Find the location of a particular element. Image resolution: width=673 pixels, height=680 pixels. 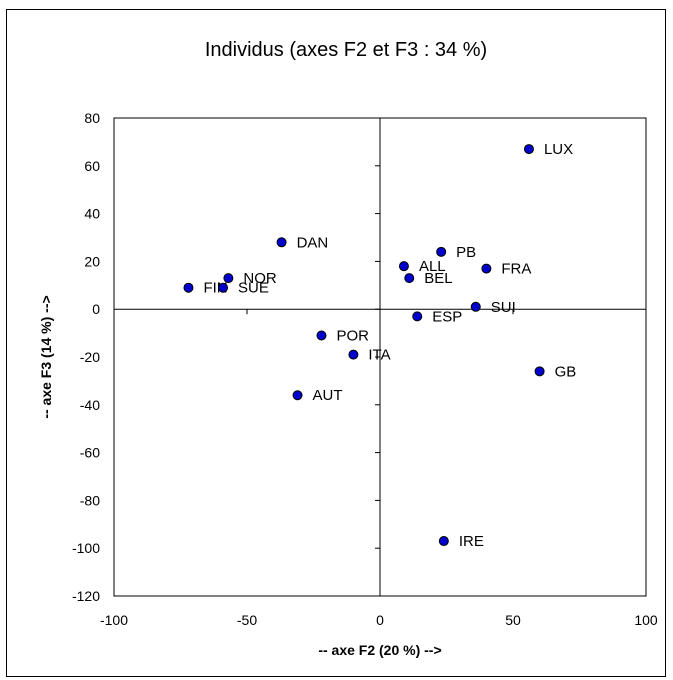

y-tick-label: -20 is located at coordinates (90, 357).